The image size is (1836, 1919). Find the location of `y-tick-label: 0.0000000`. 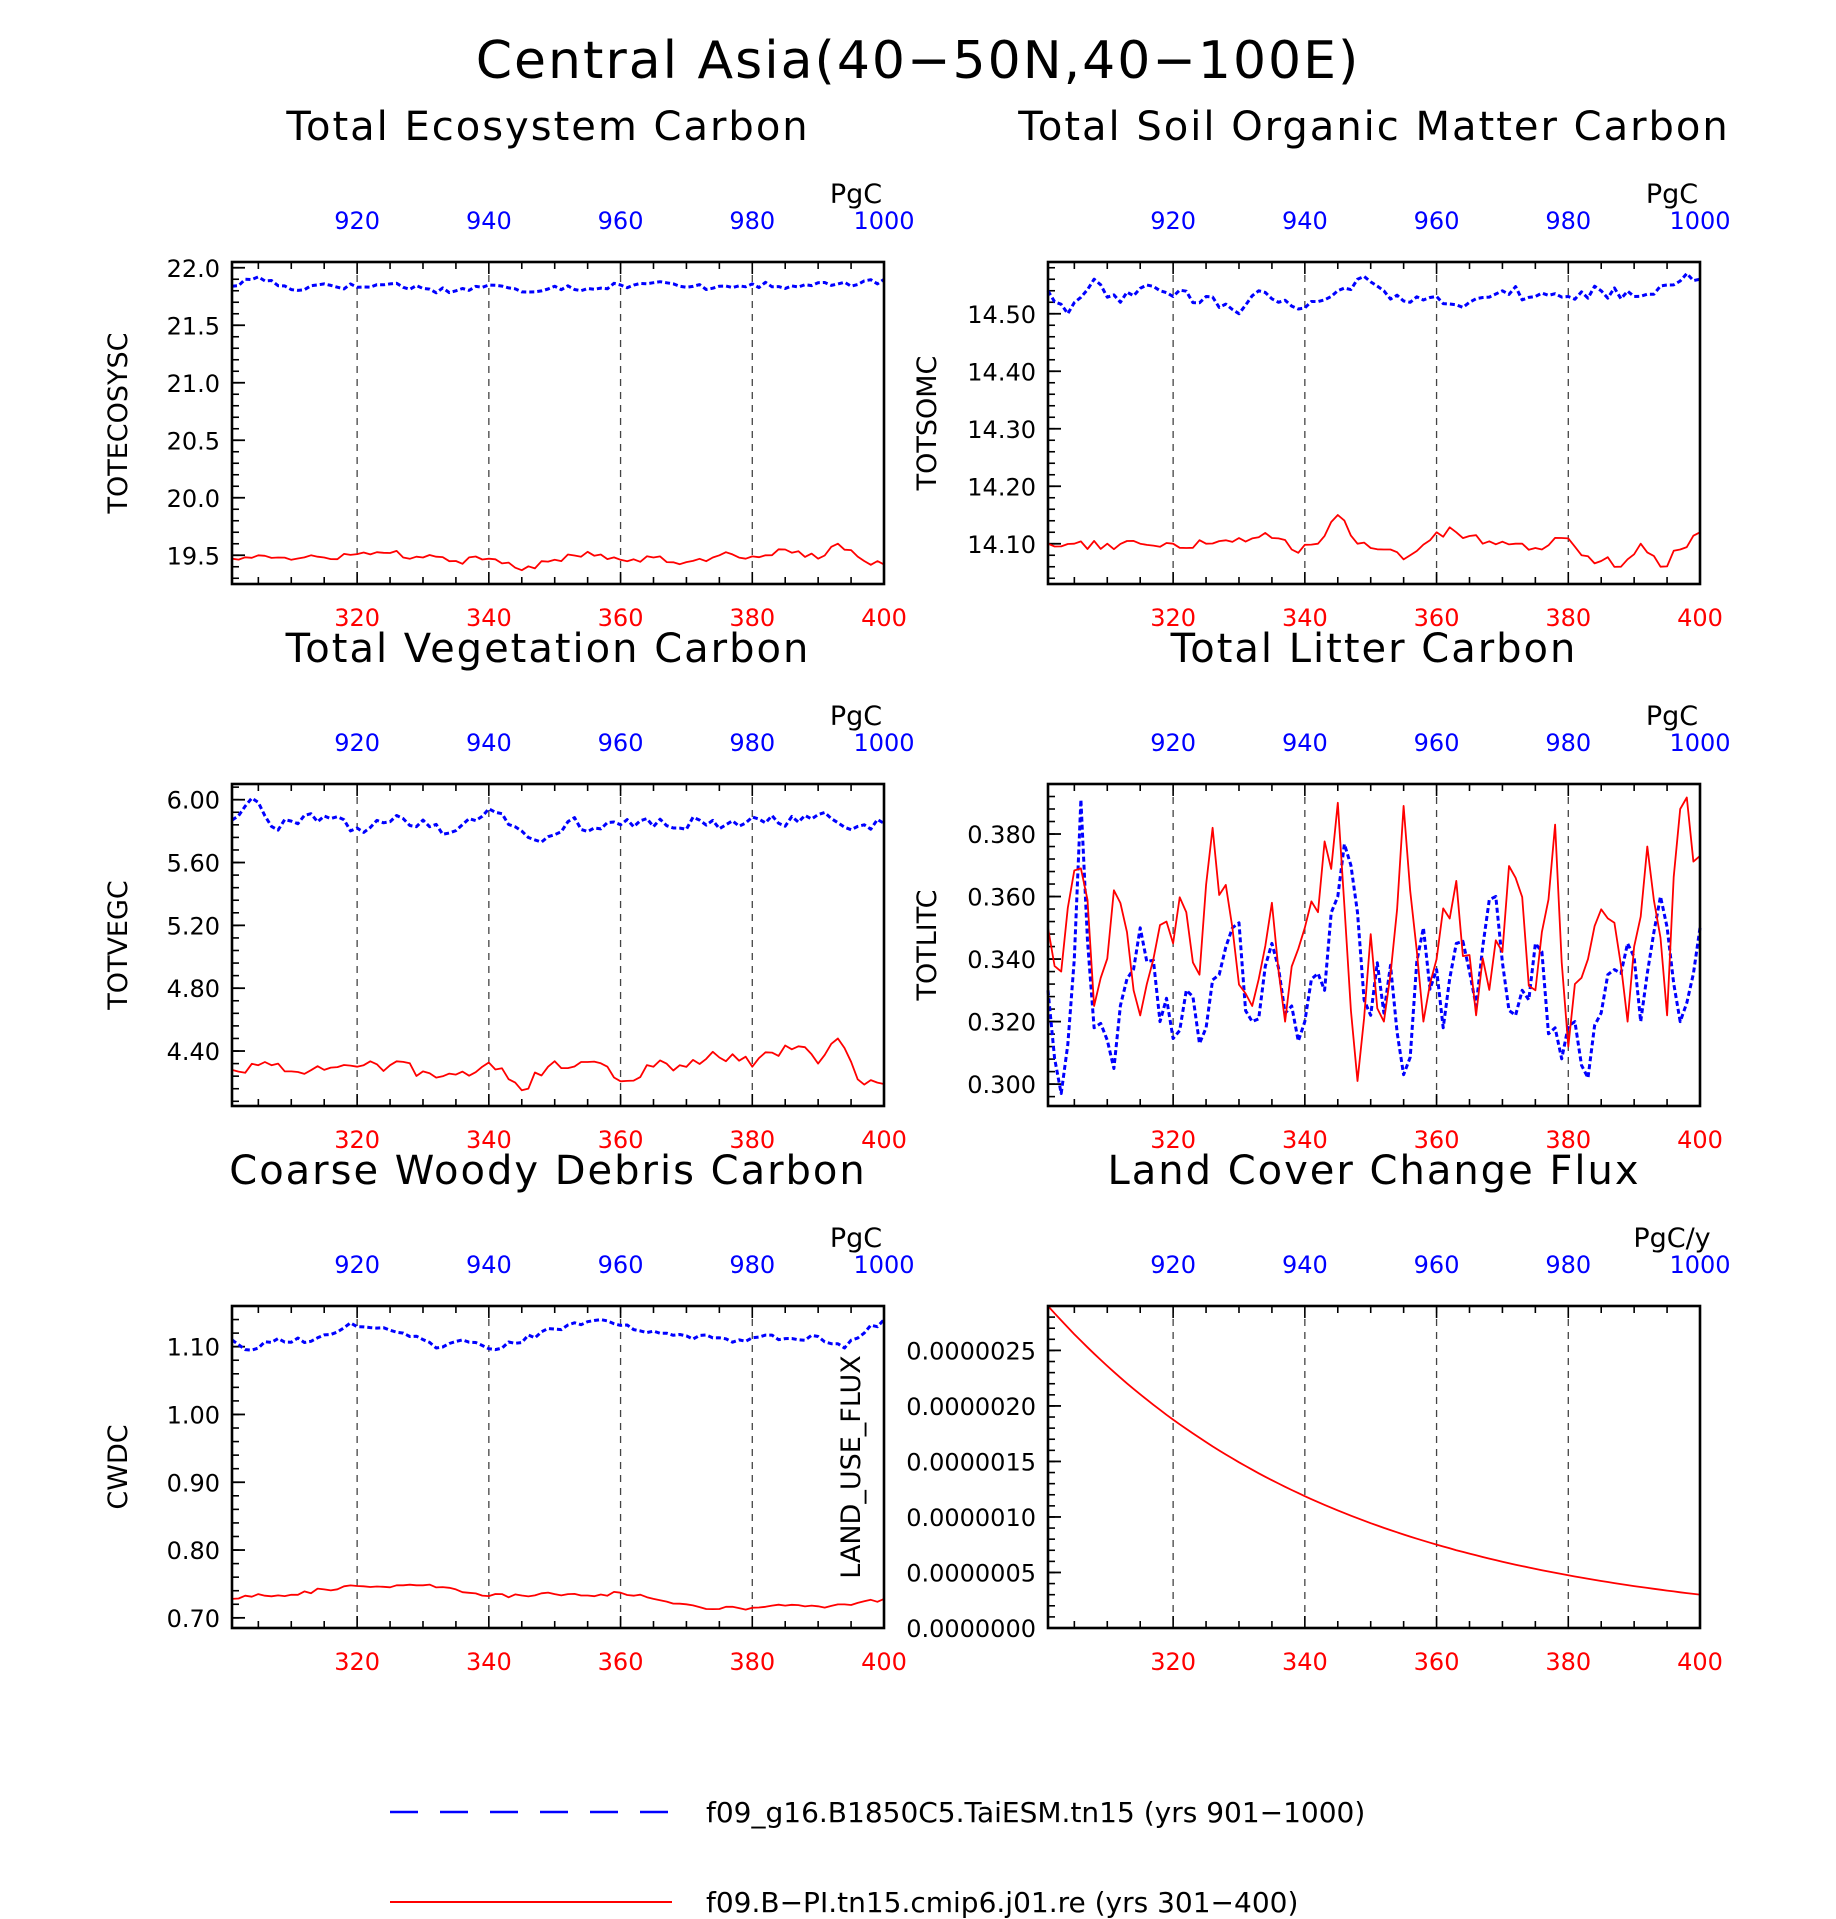

y-tick-label: 0.0000000 is located at coordinates (971, 1629).